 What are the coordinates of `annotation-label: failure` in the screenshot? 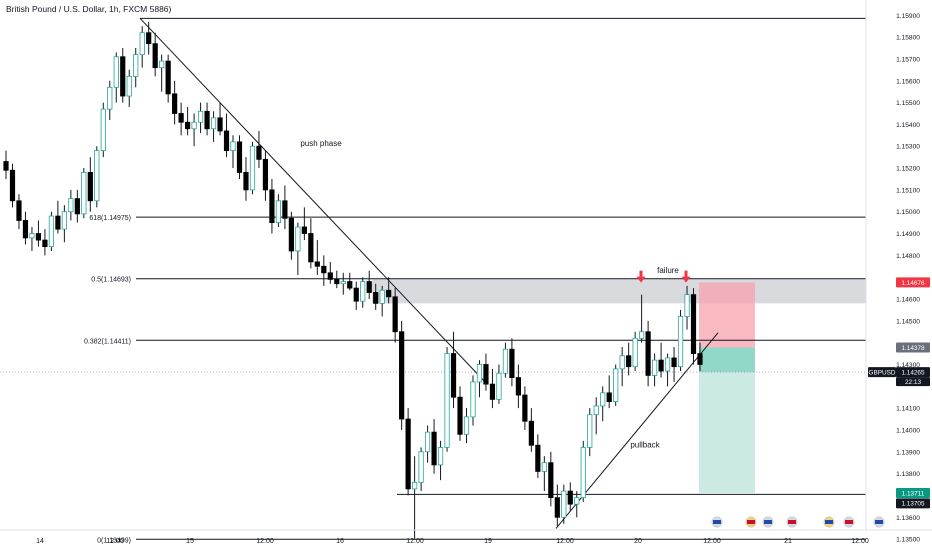 It's located at (668, 270).